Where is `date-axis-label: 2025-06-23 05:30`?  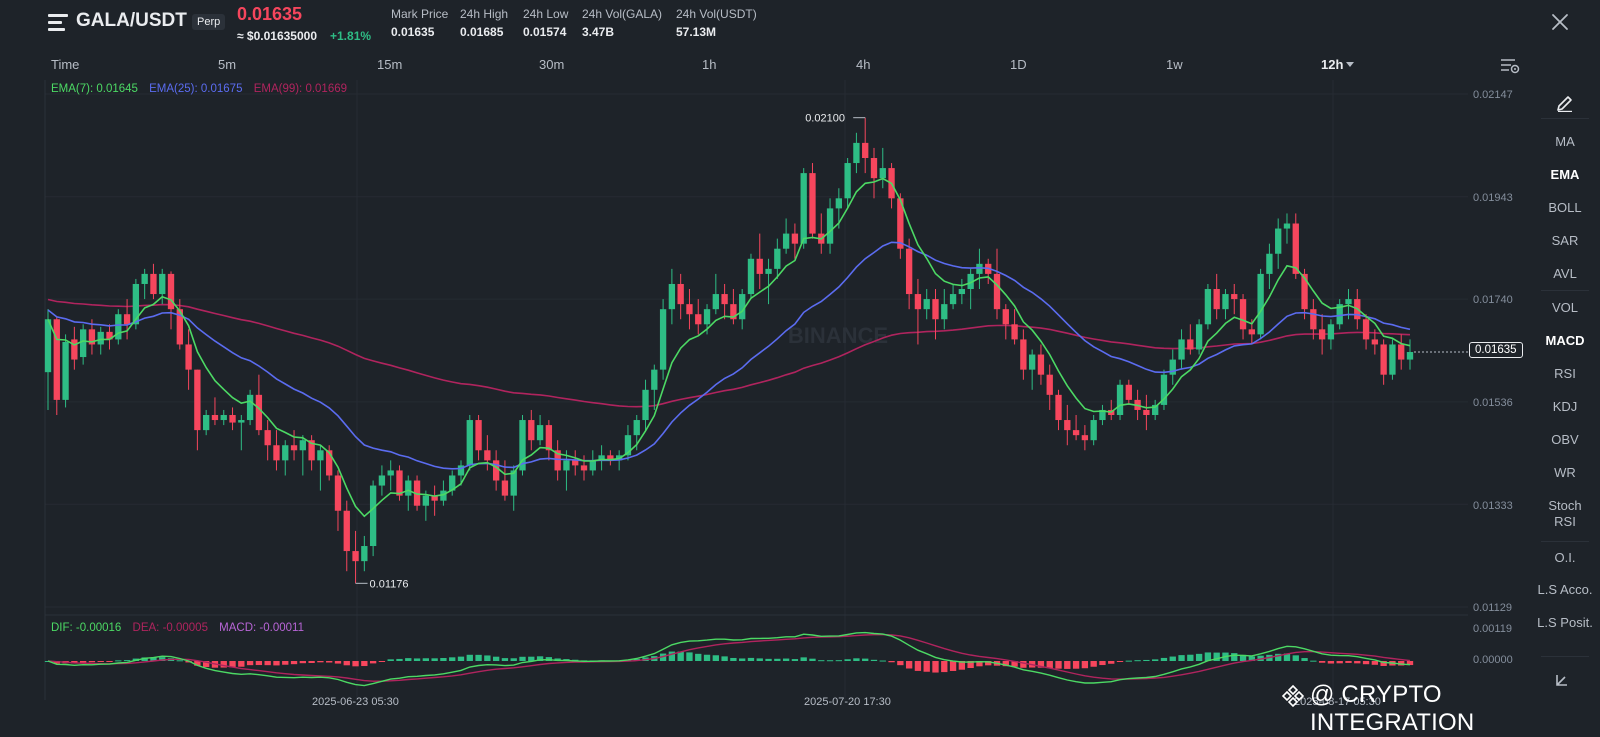 date-axis-label: 2025-06-23 05:30 is located at coordinates (355, 702).